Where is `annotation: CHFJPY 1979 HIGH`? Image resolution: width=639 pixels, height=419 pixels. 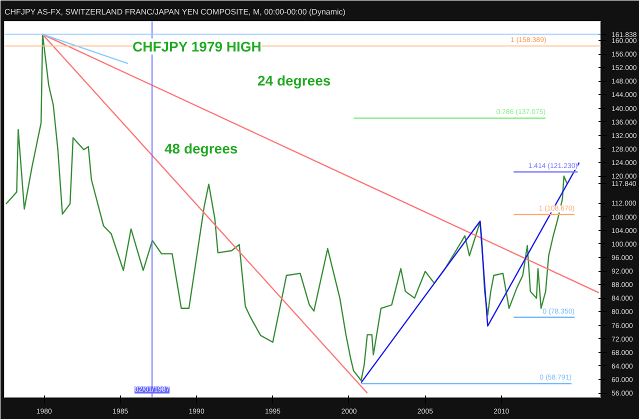 annotation: CHFJPY 1979 HIGH is located at coordinates (197, 46).